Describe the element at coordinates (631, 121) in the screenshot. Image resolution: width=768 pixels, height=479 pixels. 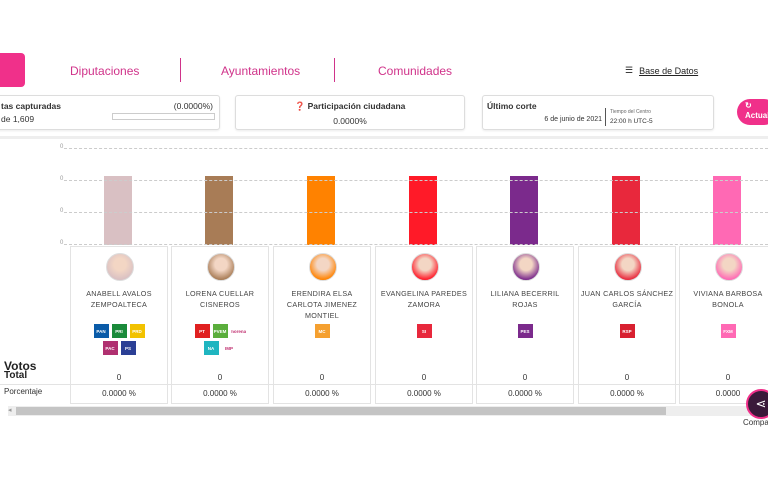
I see `last-cut-time: 22:00 h UTC-5` at that location.